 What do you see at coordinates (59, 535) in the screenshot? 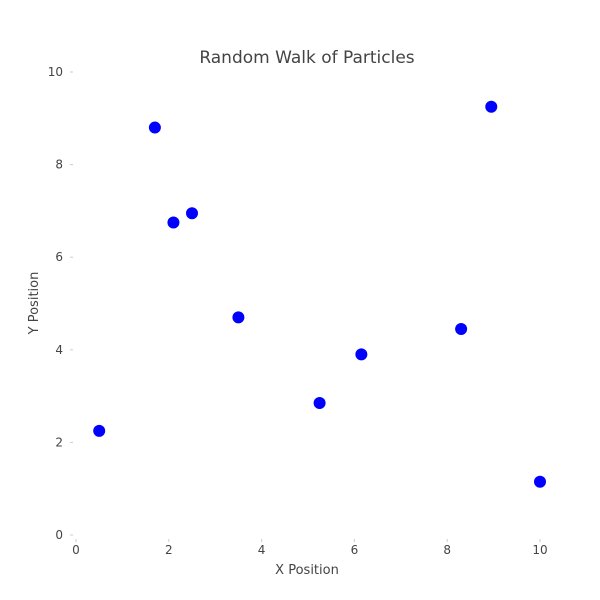
I see `y-tick-label: 0` at bounding box center [59, 535].